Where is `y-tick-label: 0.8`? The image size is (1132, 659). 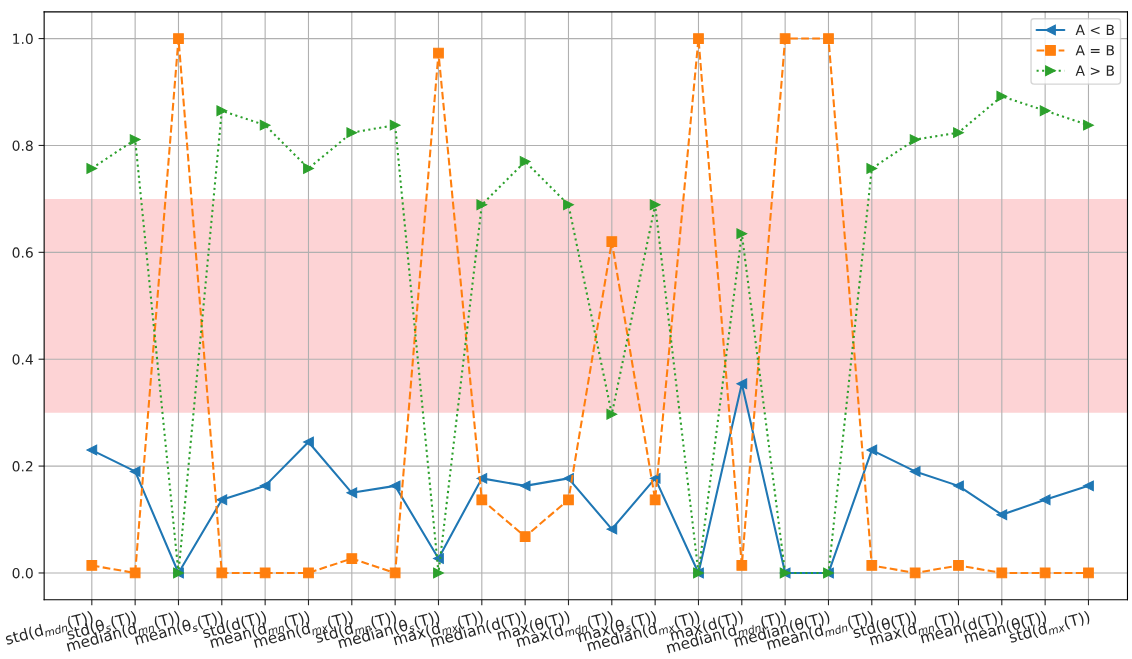
y-tick-label: 0.8 is located at coordinates (22, 145).